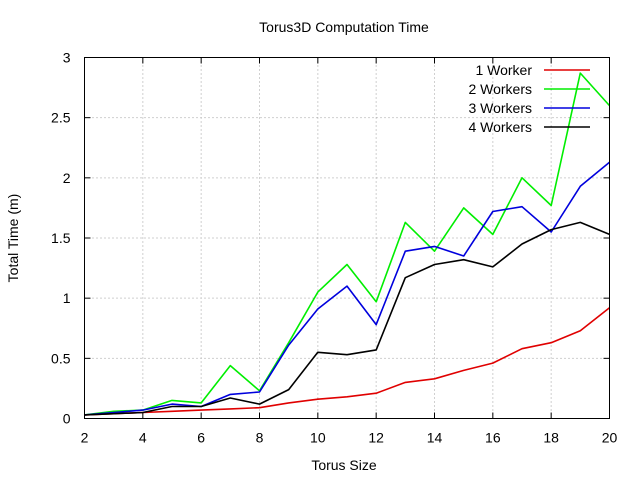 This screenshot has width=640, height=480. I want to click on y-tick-label: 2.5, so click(61, 118).